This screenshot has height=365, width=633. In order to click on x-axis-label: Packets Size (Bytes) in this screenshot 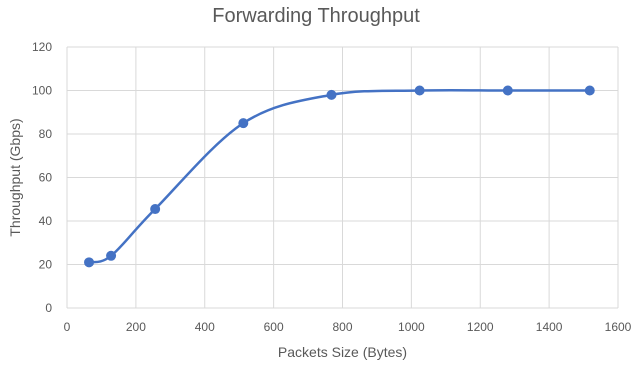, I will do `click(342, 352)`.